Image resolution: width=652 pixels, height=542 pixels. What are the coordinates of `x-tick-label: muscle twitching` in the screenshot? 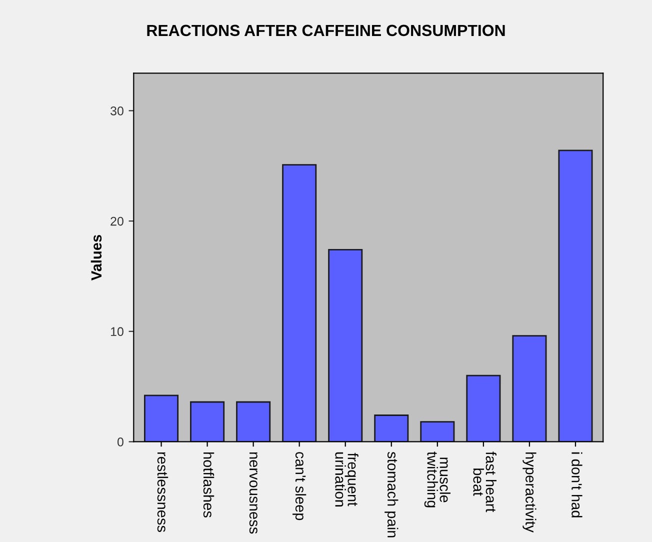 It's located at (437, 480).